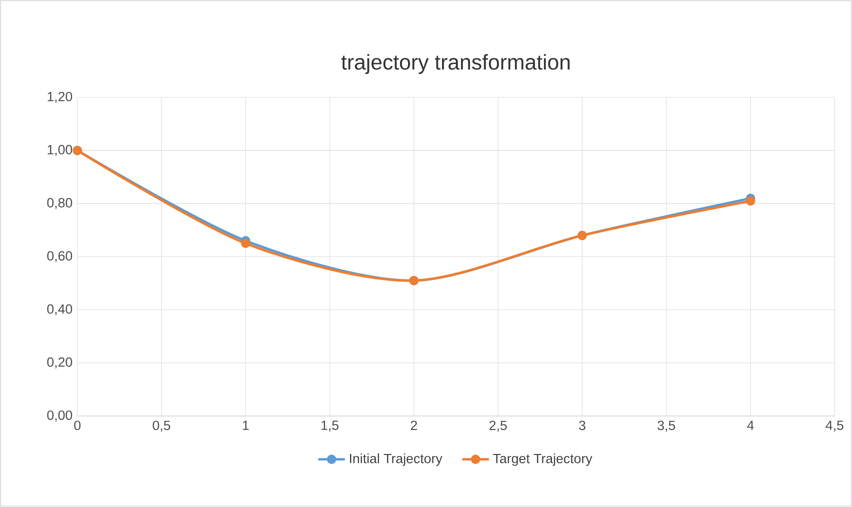 The image size is (852, 507). Describe the element at coordinates (835, 426) in the screenshot. I see `x-tick-label: 4,5` at that location.